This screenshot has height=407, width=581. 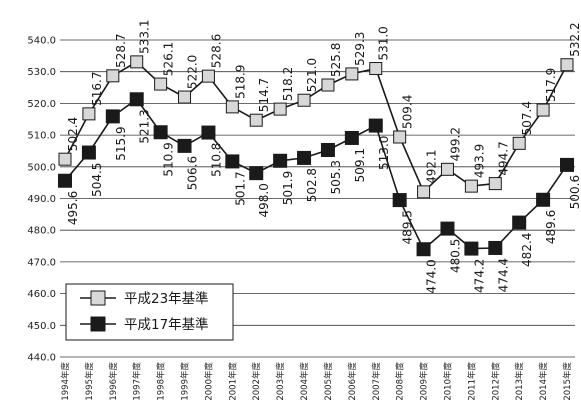 I want to click on y-tick-label: 470.0, so click(x=41, y=262).